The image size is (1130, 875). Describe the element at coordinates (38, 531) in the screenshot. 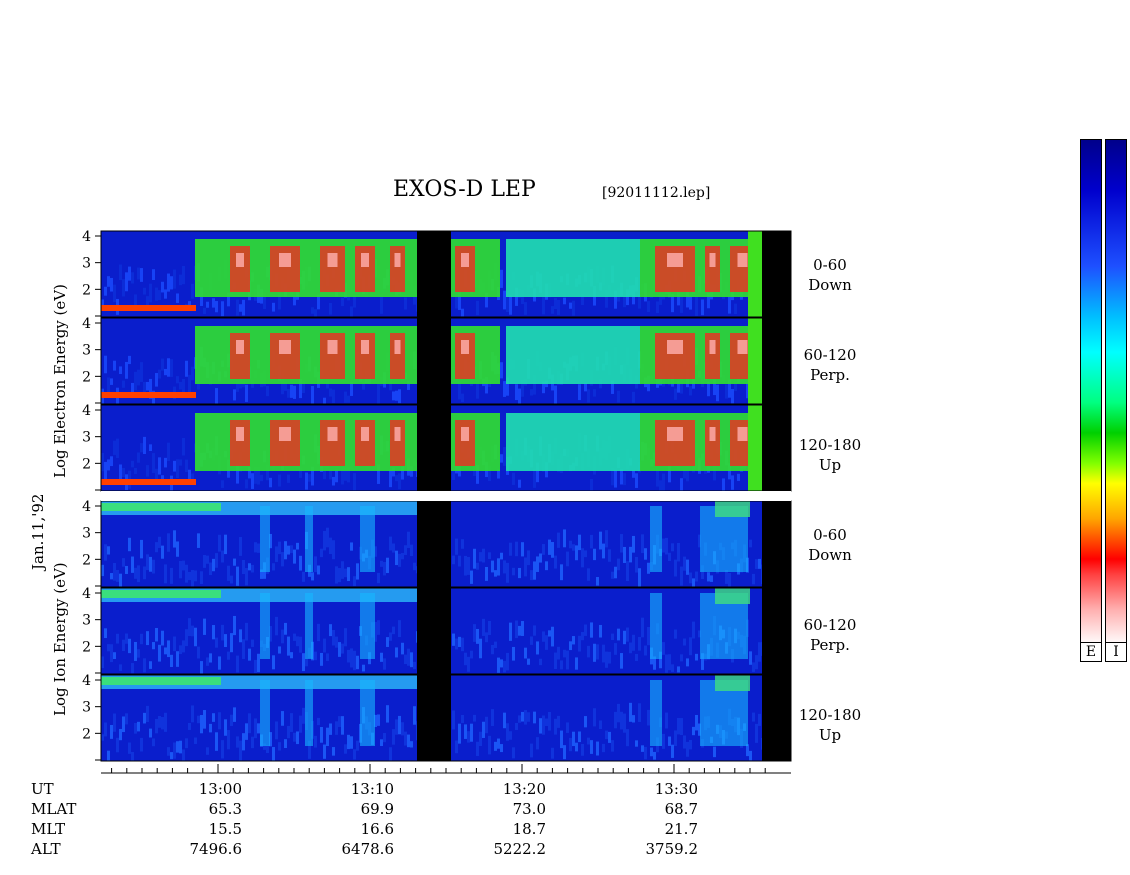

I see `date-label: Jan.11,'92` at that location.